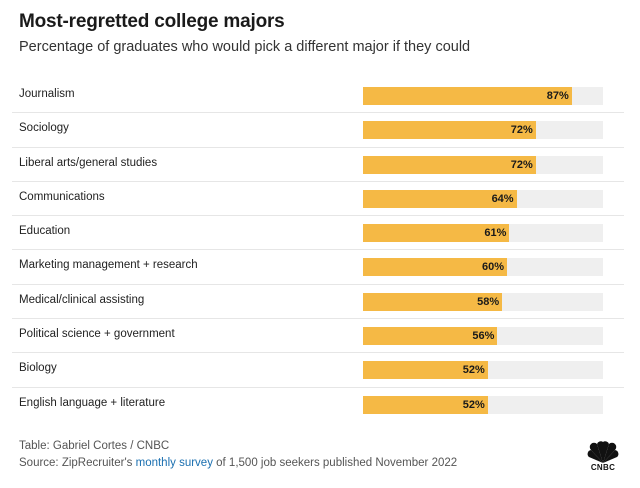 This screenshot has height=488, width=640. Describe the element at coordinates (92, 402) in the screenshot. I see `category-label: English language + literature` at that location.